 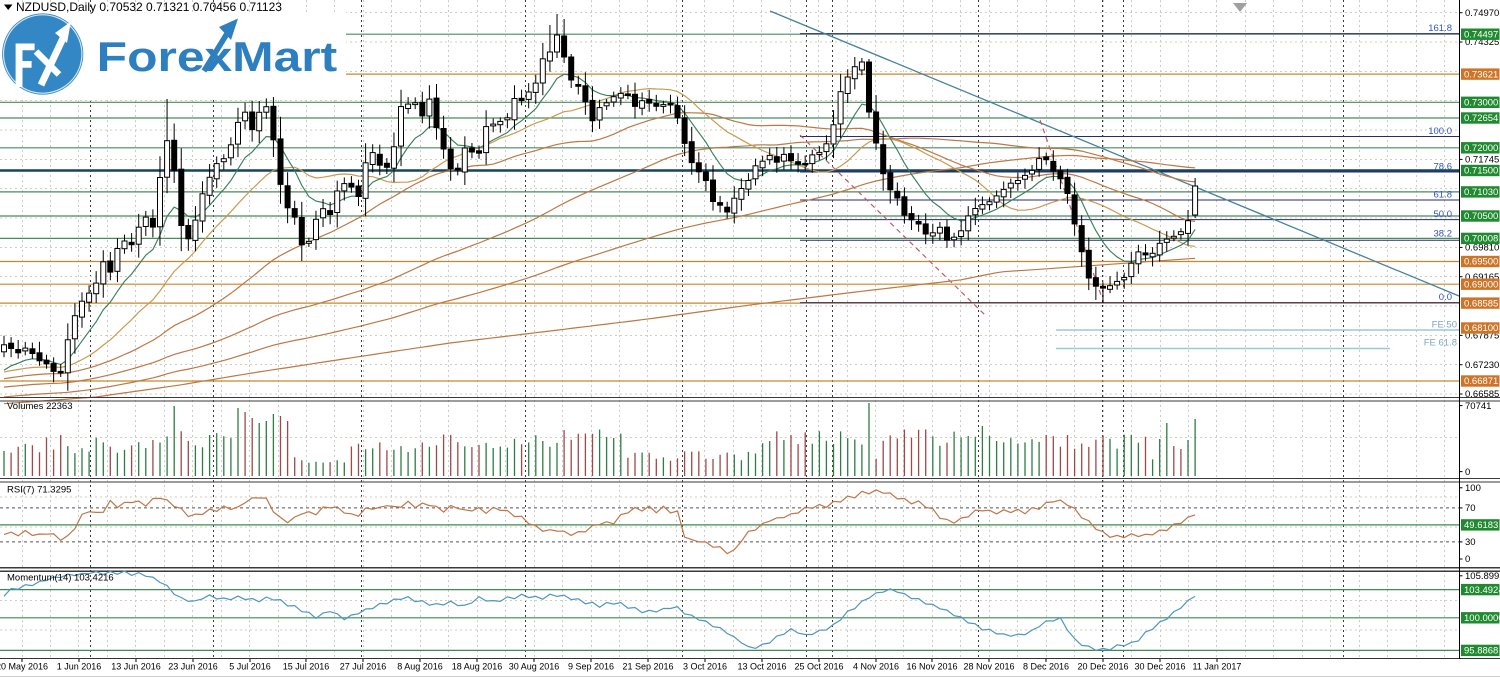 What do you see at coordinates (193, 666) in the screenshot?
I see `svg-text: 23 Jun 2016` at bounding box center [193, 666].